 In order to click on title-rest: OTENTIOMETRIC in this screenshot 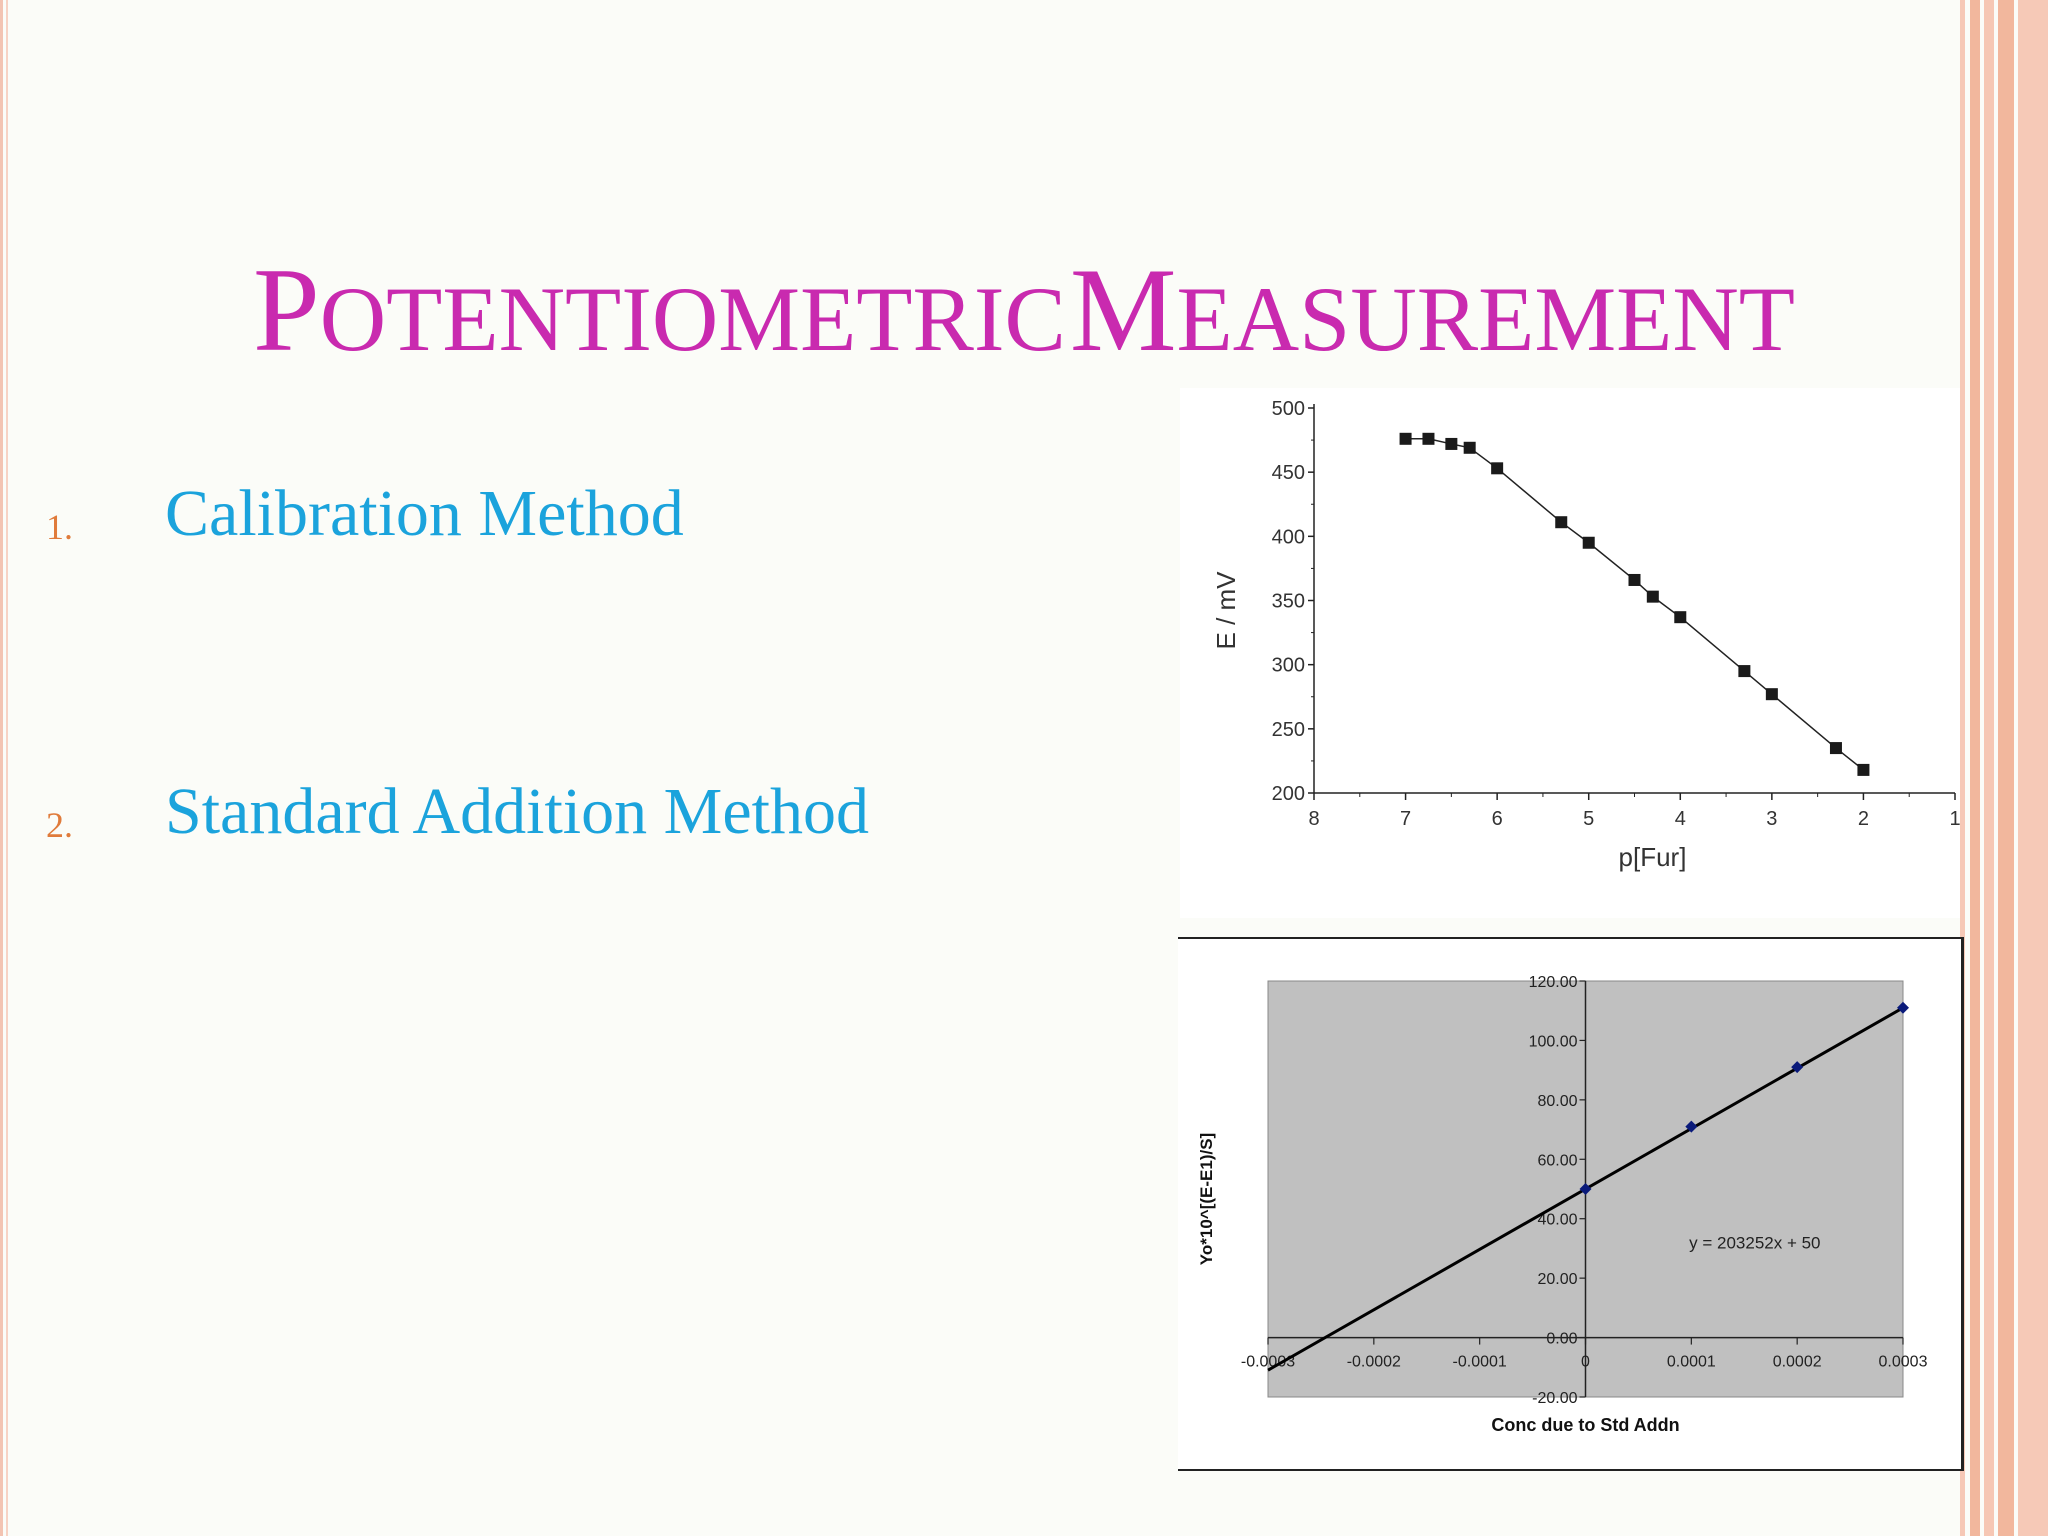, I will do `click(692, 319)`.